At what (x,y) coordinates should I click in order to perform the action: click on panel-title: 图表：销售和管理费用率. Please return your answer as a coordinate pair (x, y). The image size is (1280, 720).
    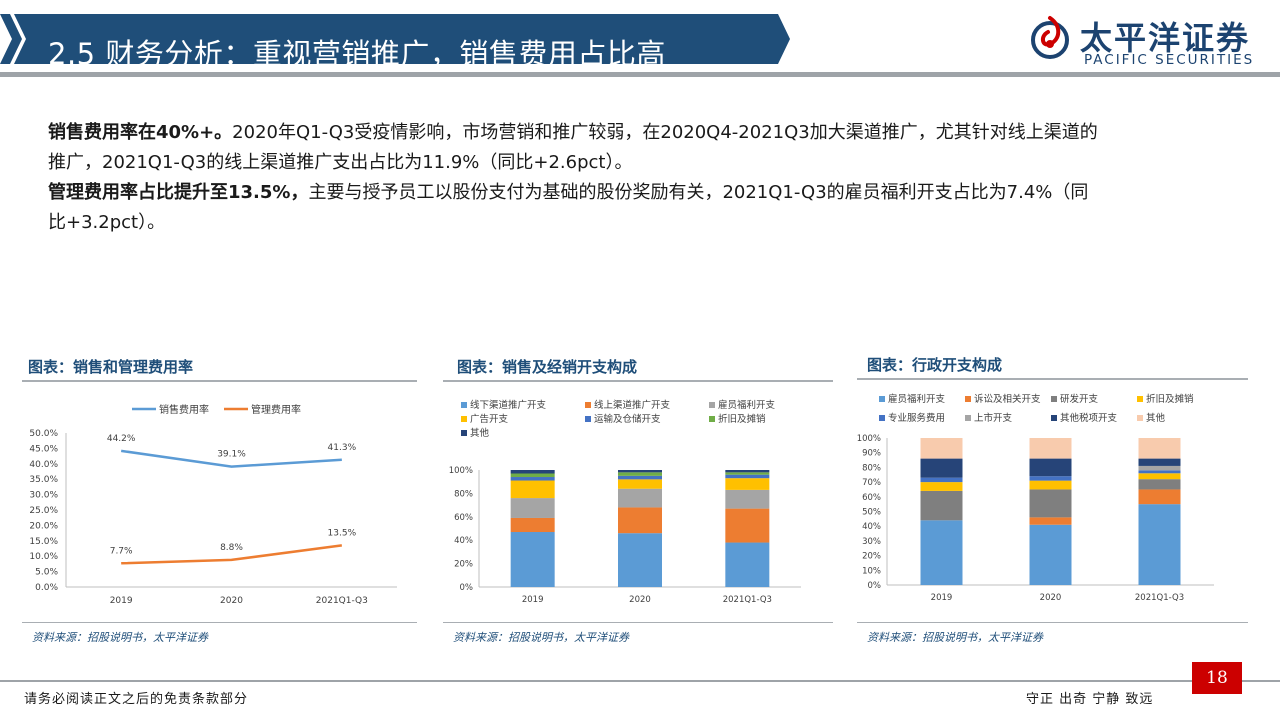
    Looking at the image, I should click on (111, 367).